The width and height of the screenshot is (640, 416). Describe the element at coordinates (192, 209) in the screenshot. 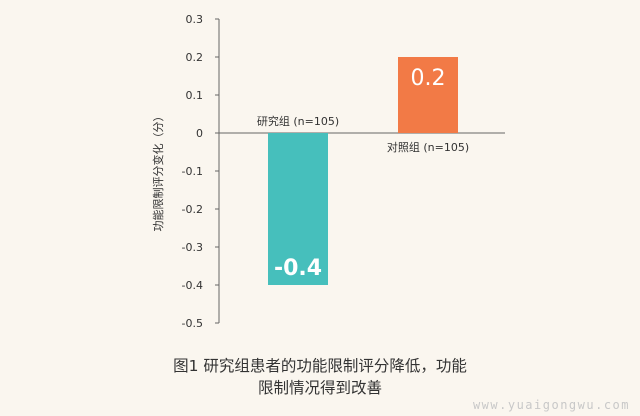

I see `y-tick-label: -0.2` at that location.